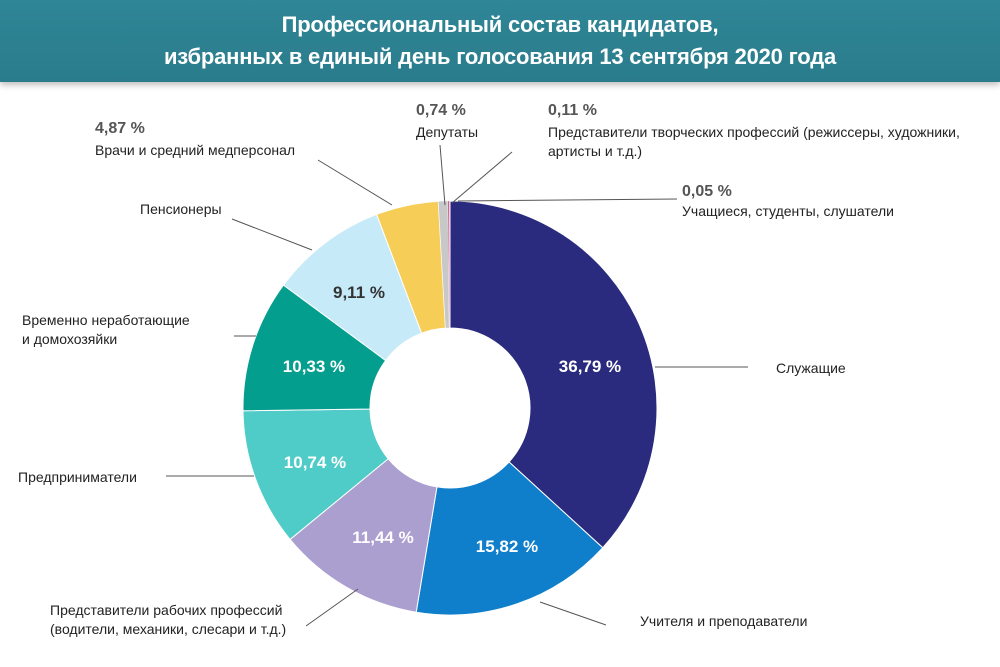 The image size is (1000, 667). I want to click on value-label-5: 9,11 %, so click(359, 292).